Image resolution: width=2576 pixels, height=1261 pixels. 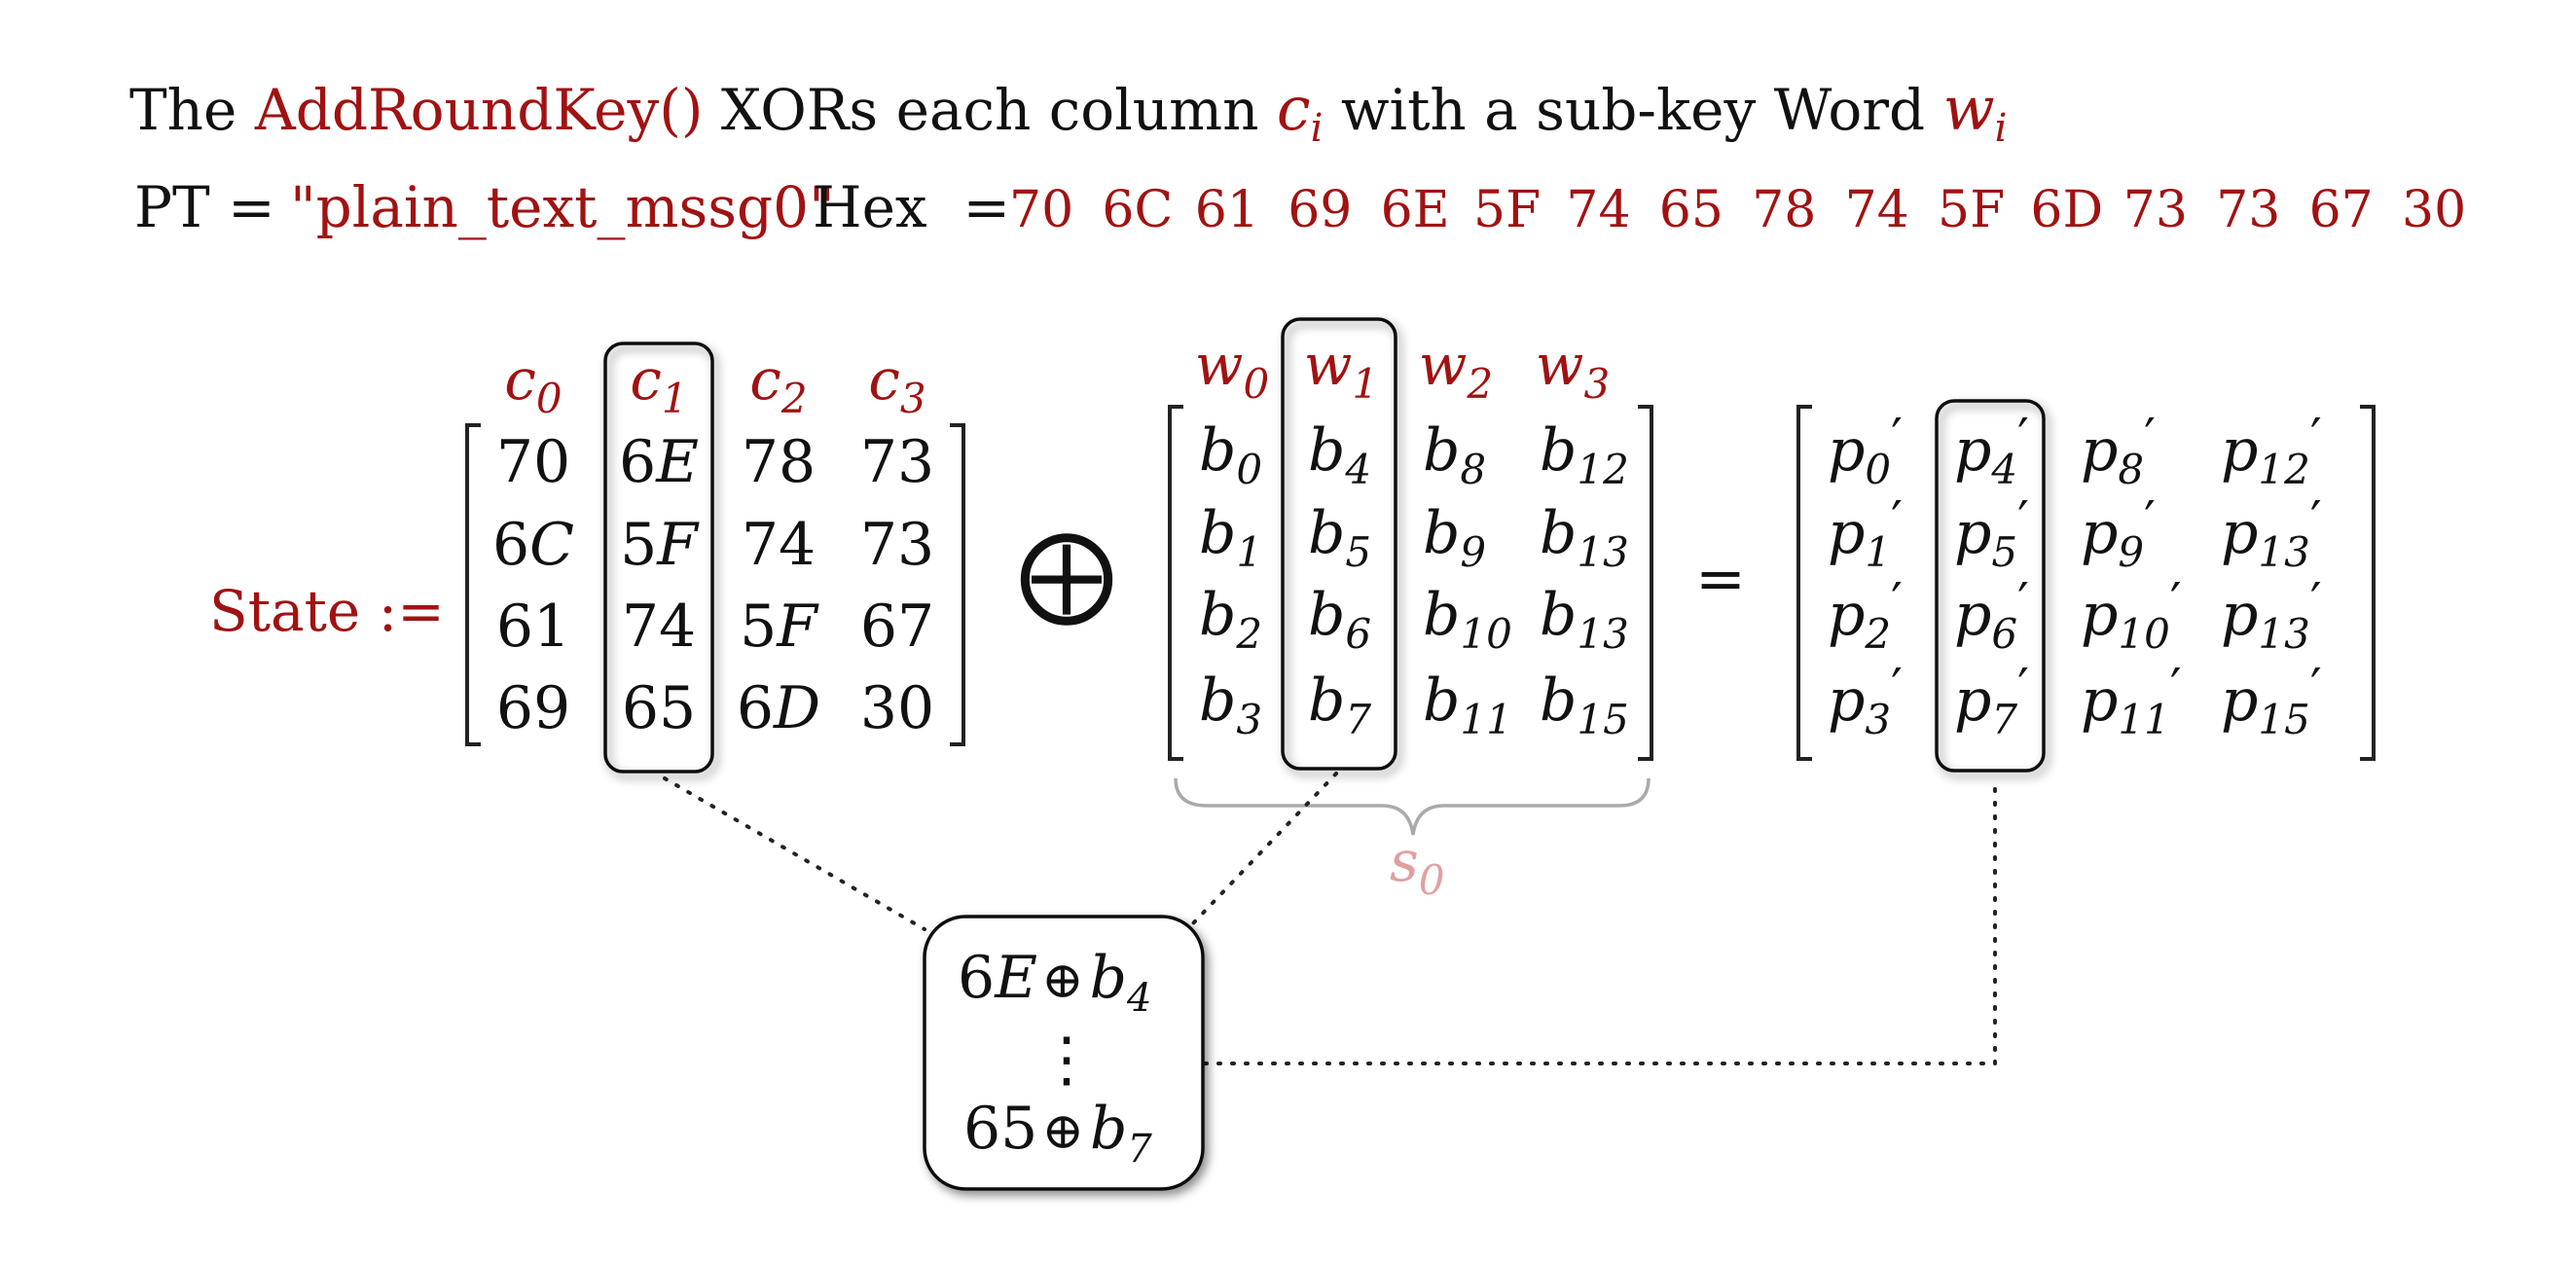 I want to click on header-c-subscript: i, so click(x=1317, y=128).